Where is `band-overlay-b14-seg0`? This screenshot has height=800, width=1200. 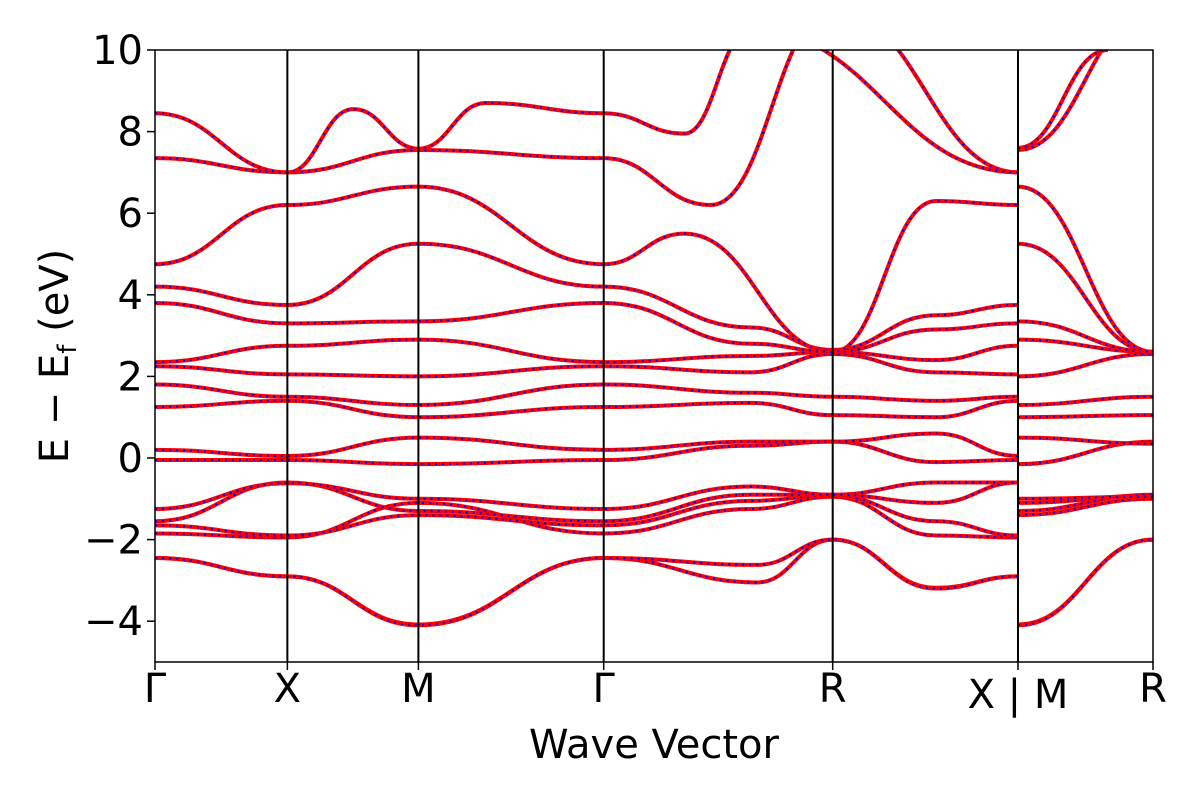 band-overlay-b14-seg0 is located at coordinates (586, 296).